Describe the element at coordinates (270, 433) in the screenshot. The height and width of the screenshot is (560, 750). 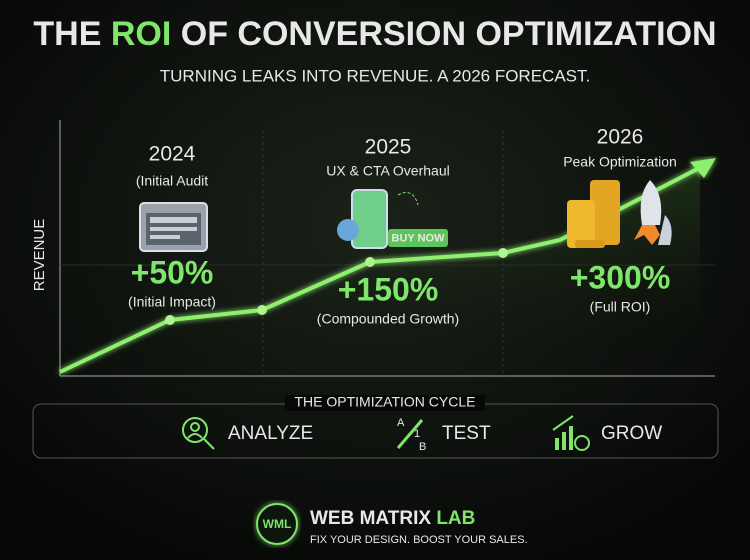
I see `cycle-step: ANALYZE` at that location.